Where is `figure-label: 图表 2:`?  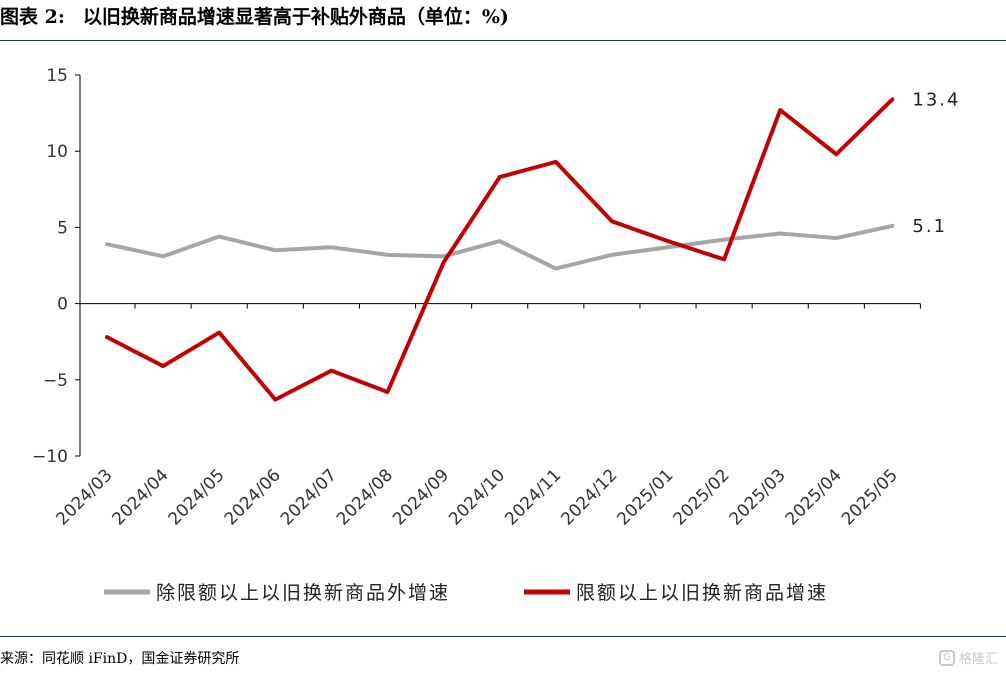 figure-label: 图表 2: is located at coordinates (32, 17).